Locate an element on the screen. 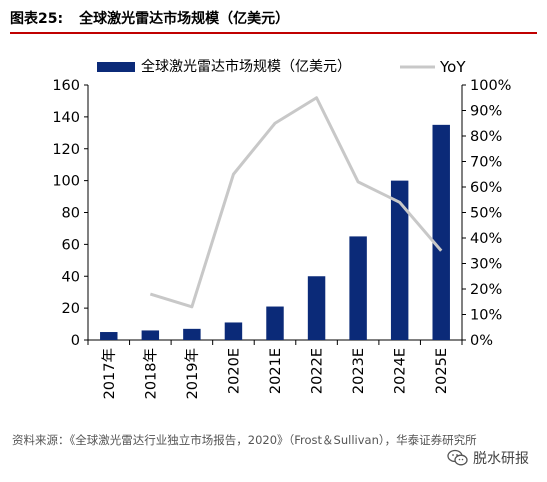  y-left-tick-label: 120 is located at coordinates (66, 150).